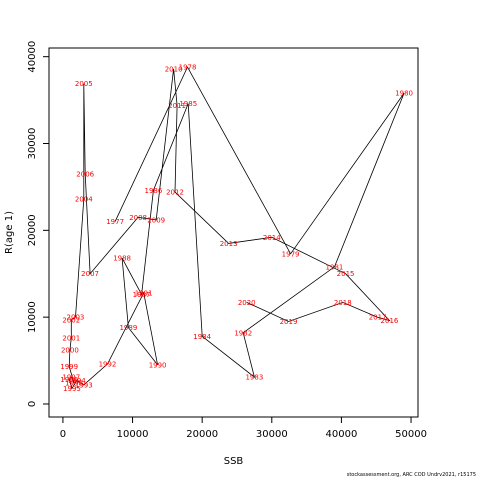  I want to click on point-label-2013: 2013, so click(229, 244).